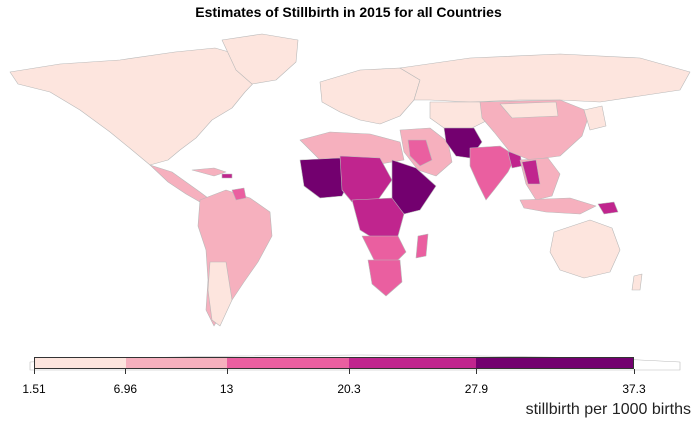  What do you see at coordinates (227, 176) in the screenshot?
I see `region-haiti` at bounding box center [227, 176].